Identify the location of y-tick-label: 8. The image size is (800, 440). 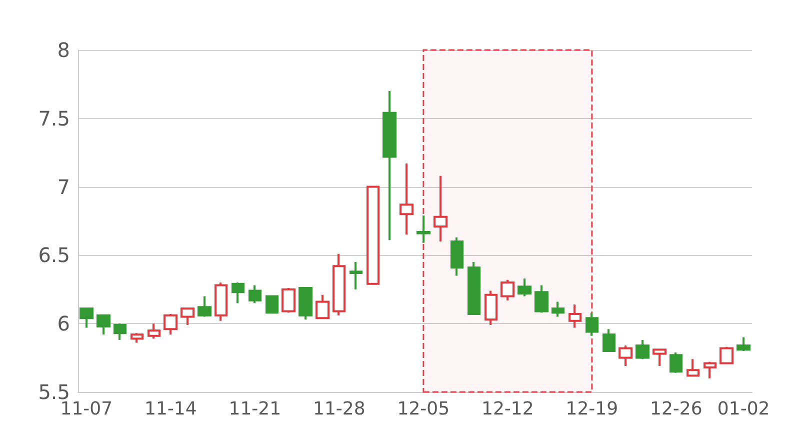
(63, 50).